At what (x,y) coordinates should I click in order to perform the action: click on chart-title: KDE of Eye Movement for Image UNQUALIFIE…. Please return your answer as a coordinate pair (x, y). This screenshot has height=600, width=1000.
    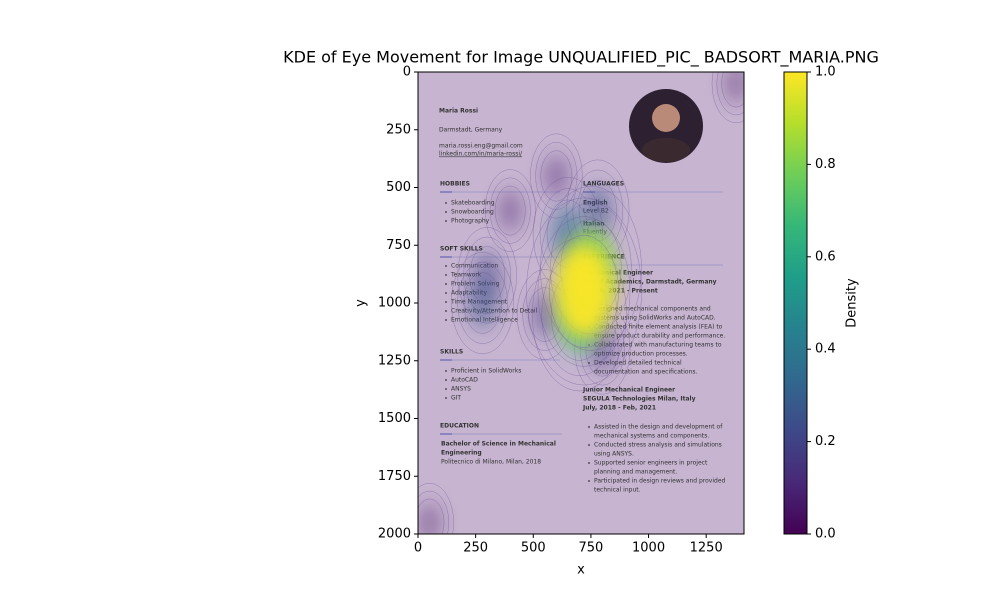
    Looking at the image, I should click on (581, 58).